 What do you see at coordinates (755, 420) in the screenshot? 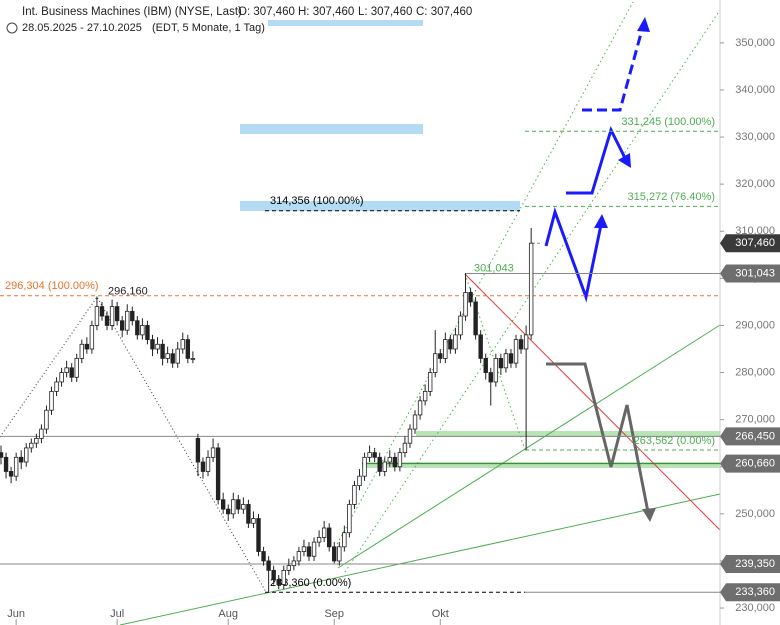
I see `y-tick-label: 270,000` at bounding box center [755, 420].